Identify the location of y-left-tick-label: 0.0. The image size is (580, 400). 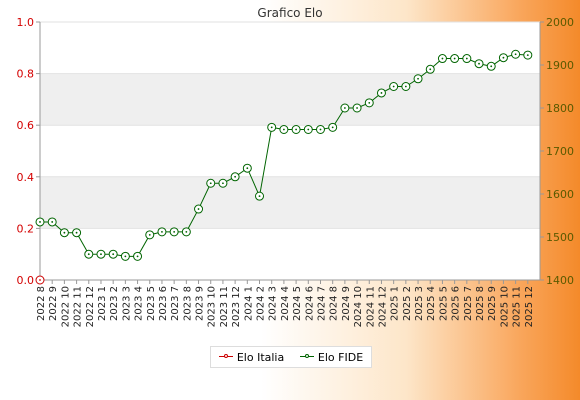
(26, 280).